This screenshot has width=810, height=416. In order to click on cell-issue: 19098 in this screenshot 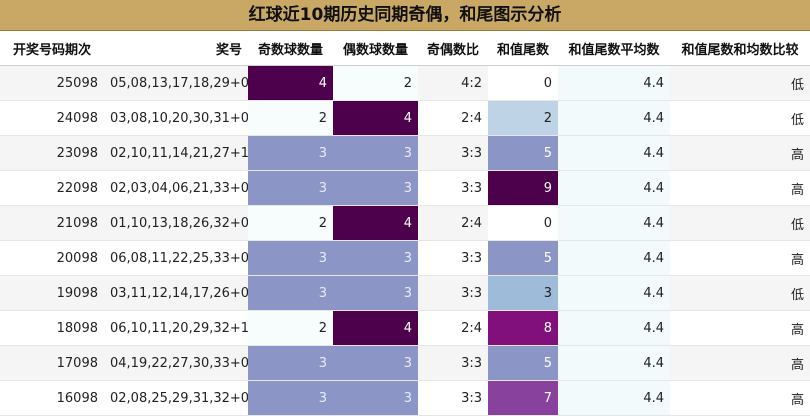, I will do `click(52, 293)`.